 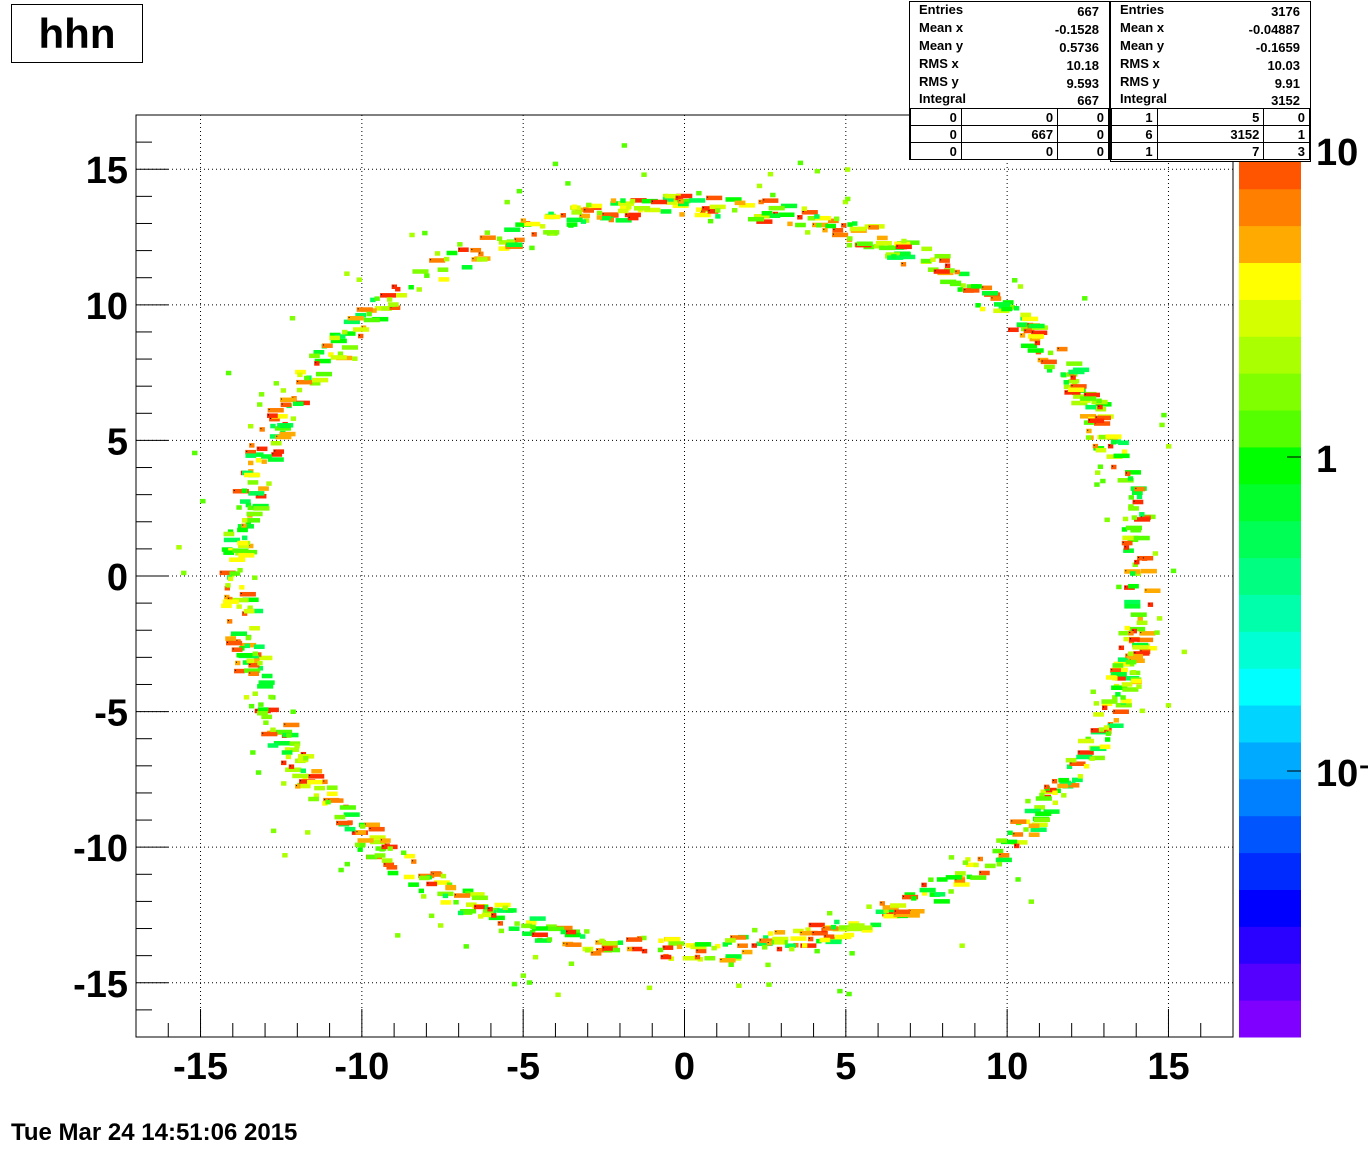 I want to click on stats-row: Entries 3176, so click(x=1210, y=11).